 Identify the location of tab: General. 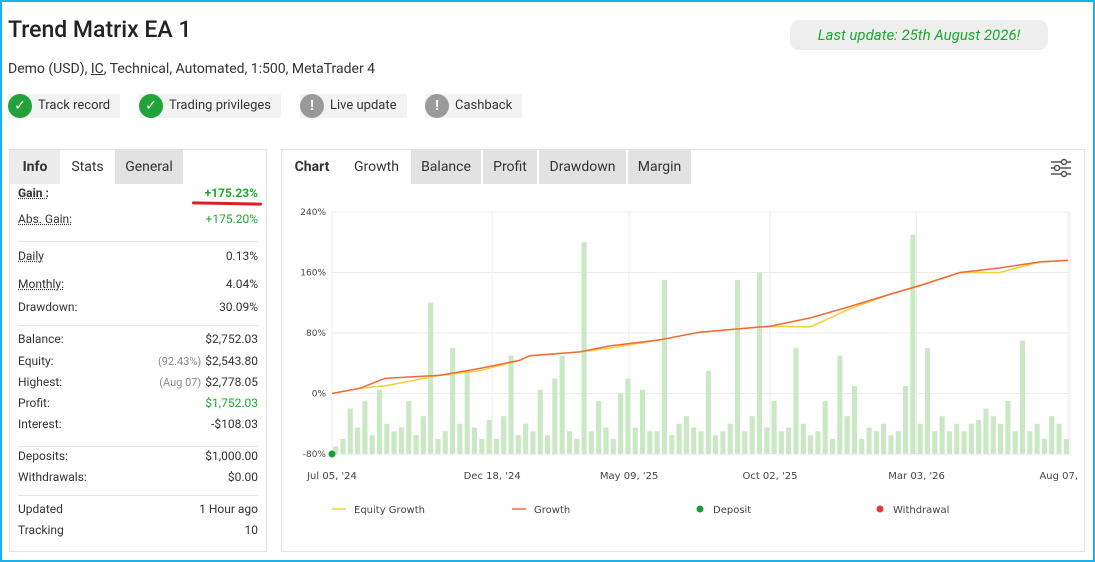
(149, 167).